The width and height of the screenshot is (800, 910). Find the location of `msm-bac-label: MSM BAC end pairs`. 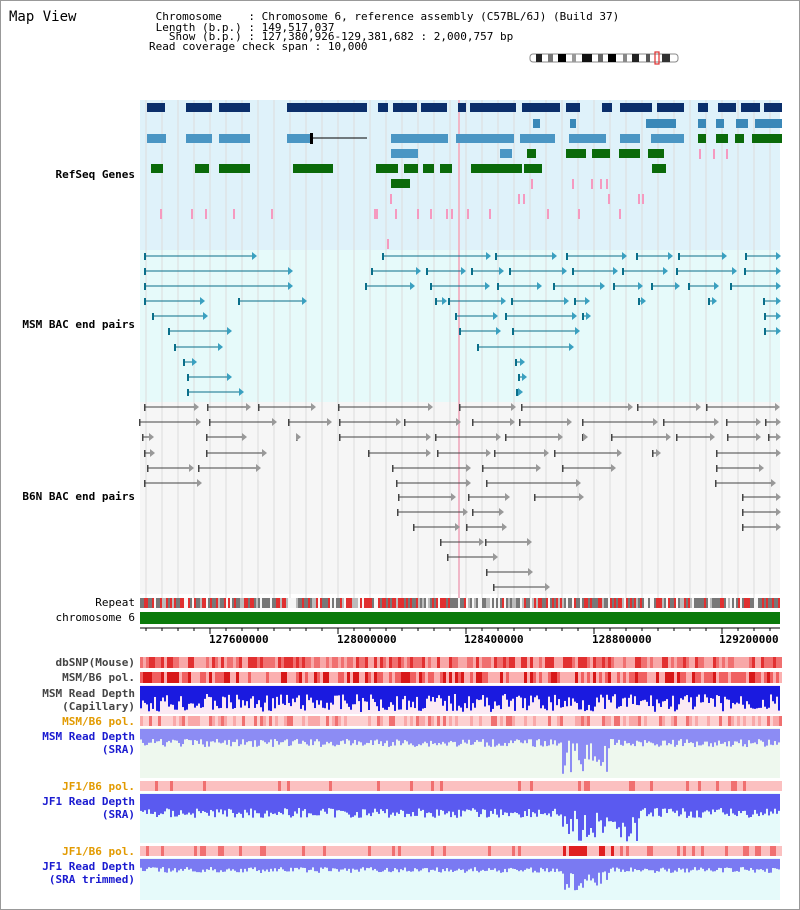

msm-bac-label: MSM BAC end pairs is located at coordinates (78, 324).